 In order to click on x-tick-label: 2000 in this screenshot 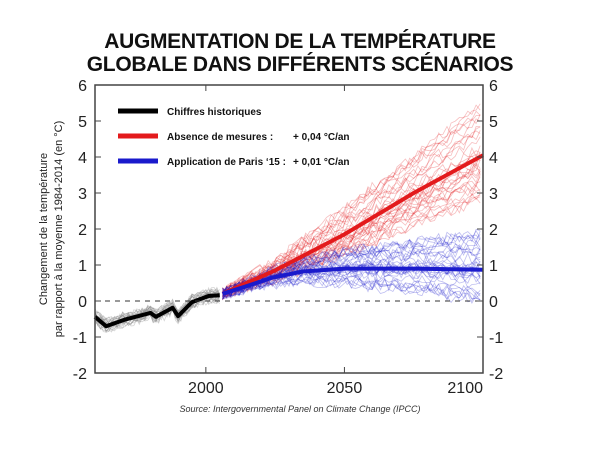, I will do `click(206, 388)`.